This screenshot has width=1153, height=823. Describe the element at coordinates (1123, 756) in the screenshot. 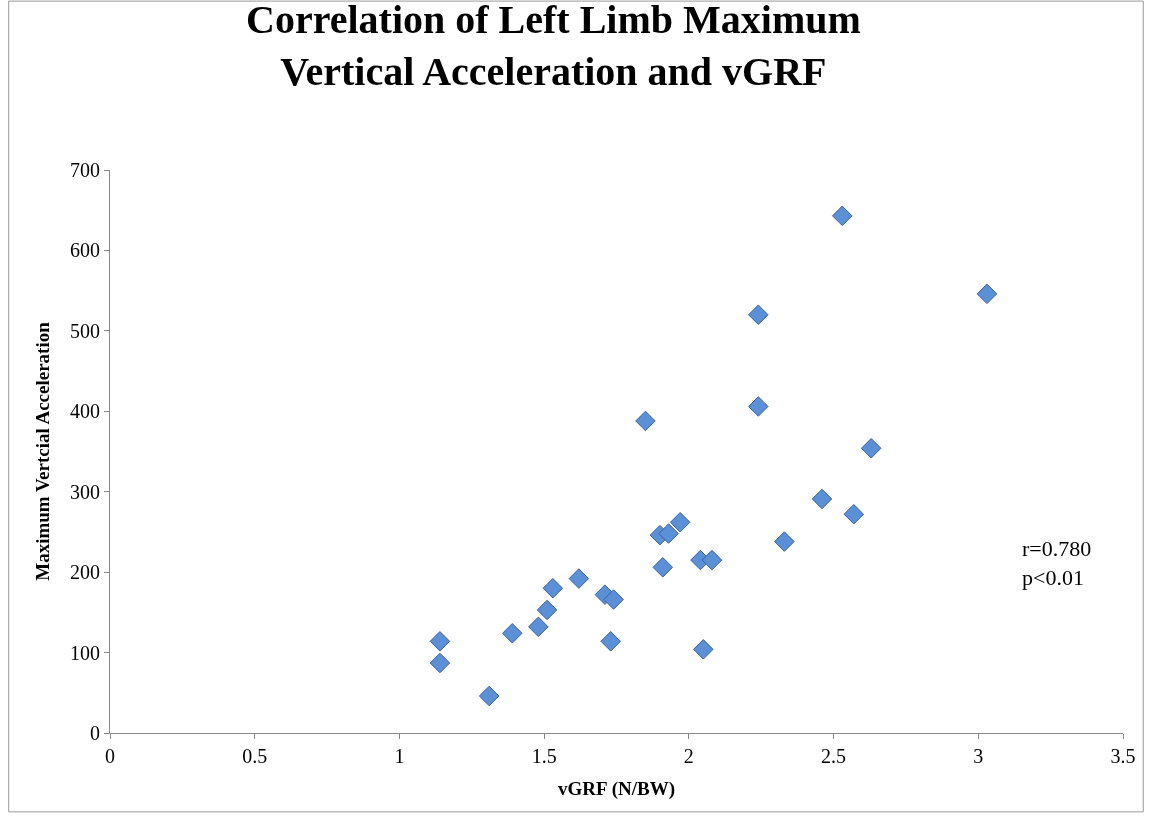

I see `x-tick-label: 3.5` at that location.